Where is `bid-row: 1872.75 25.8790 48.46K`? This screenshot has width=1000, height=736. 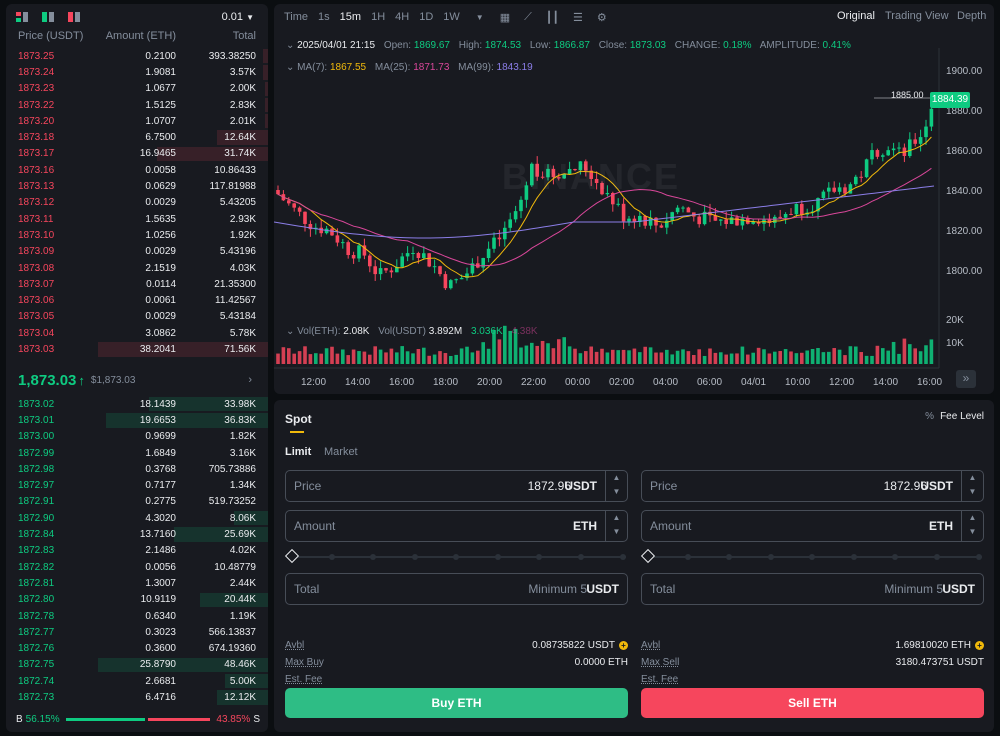
bid-row: 1872.75 25.8790 48.46K is located at coordinates (137, 665).